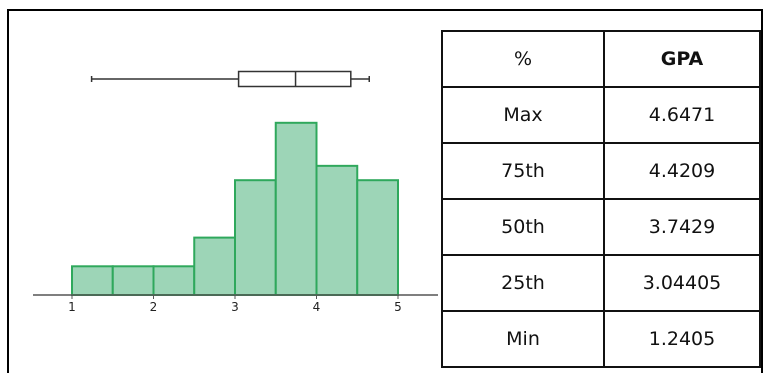 This screenshot has height=373, width=765. What do you see at coordinates (523, 283) in the screenshot?
I see `row-label-25th: 25th` at bounding box center [523, 283].